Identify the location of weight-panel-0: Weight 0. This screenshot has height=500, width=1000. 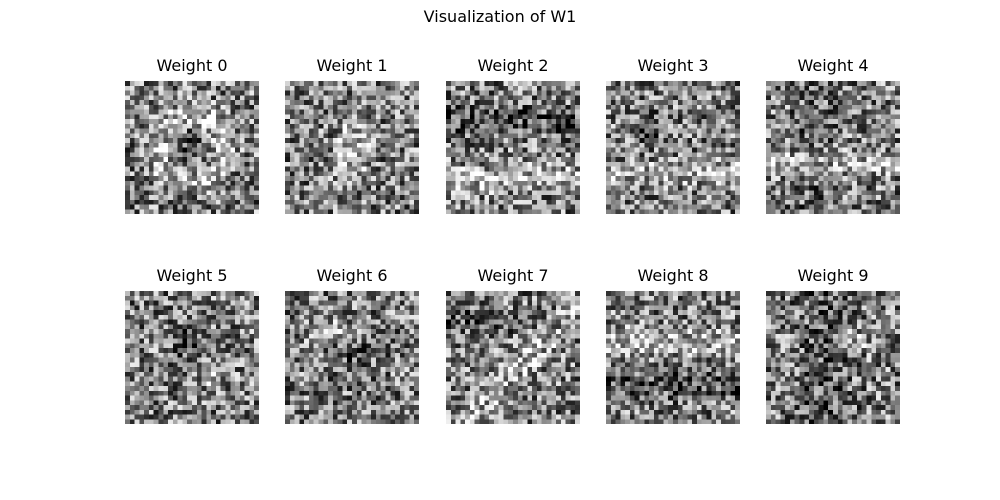
(192, 135).